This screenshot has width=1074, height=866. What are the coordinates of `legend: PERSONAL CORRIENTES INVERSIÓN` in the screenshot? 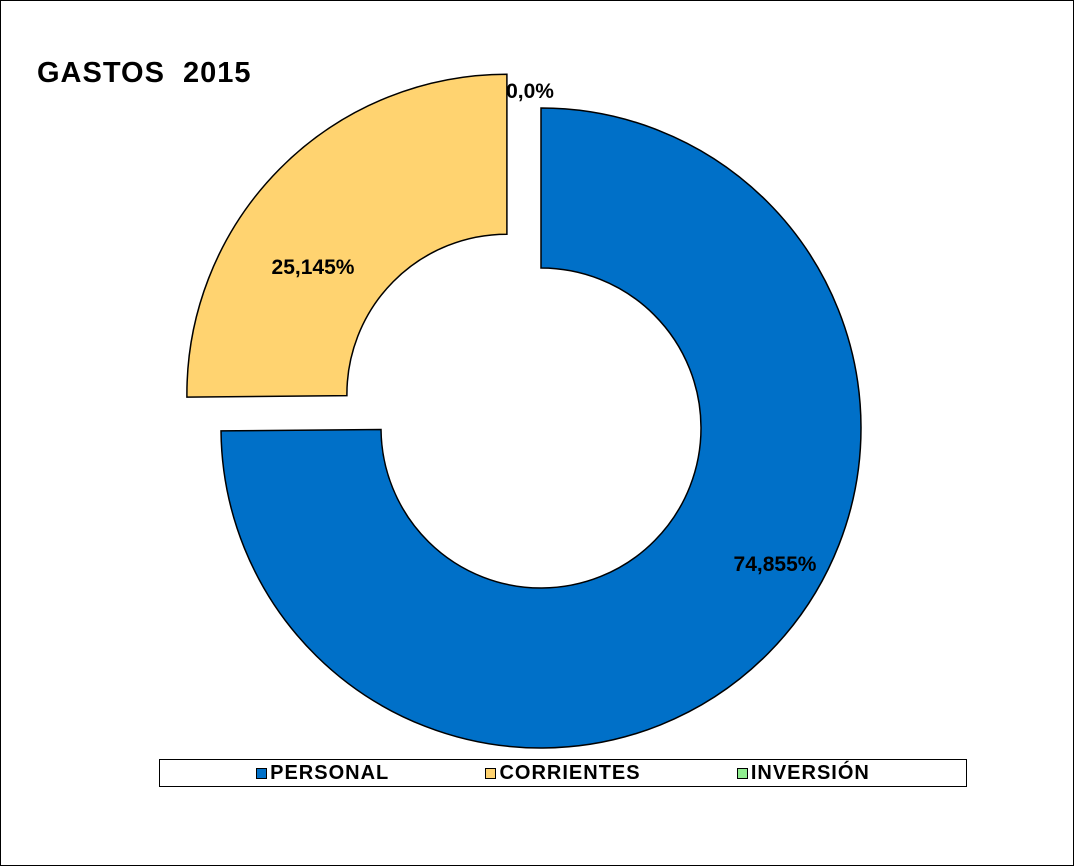 It's located at (563, 773).